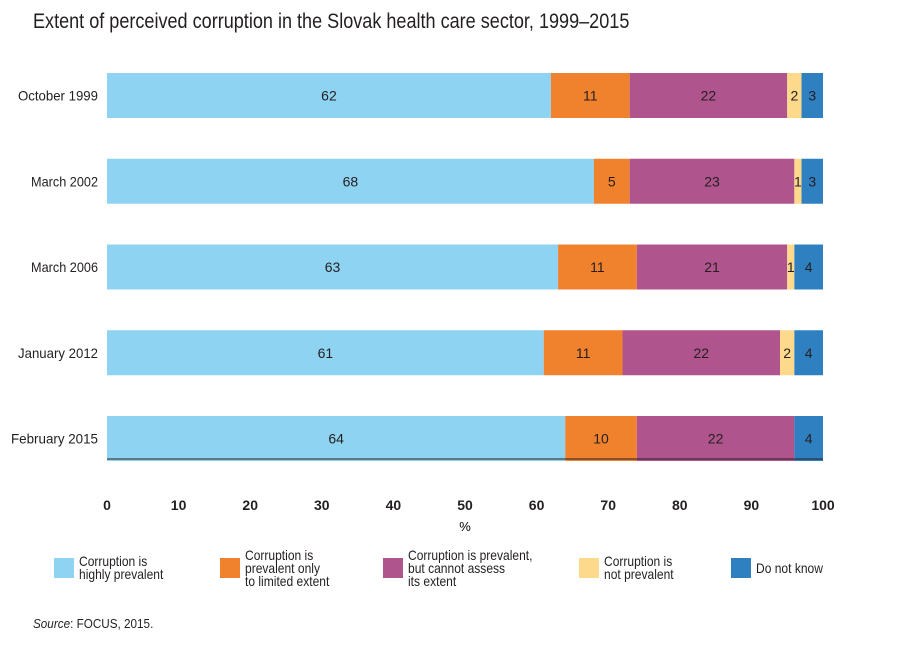 The width and height of the screenshot is (906, 651). What do you see at coordinates (680, 505) in the screenshot?
I see `x-tick-label: 80` at bounding box center [680, 505].